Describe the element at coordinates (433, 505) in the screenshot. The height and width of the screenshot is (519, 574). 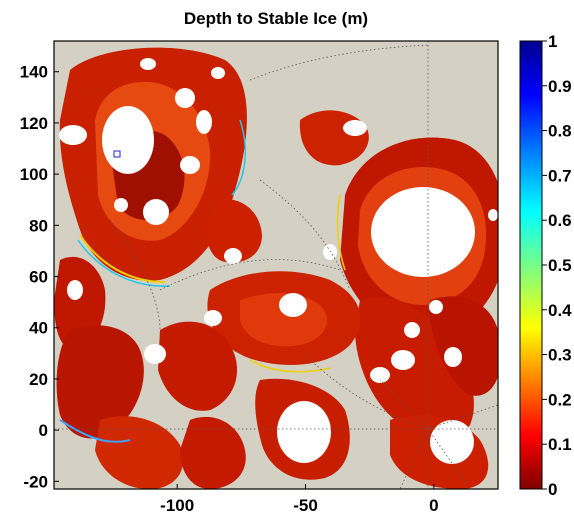
I see `x-tick-label: 0` at that location.